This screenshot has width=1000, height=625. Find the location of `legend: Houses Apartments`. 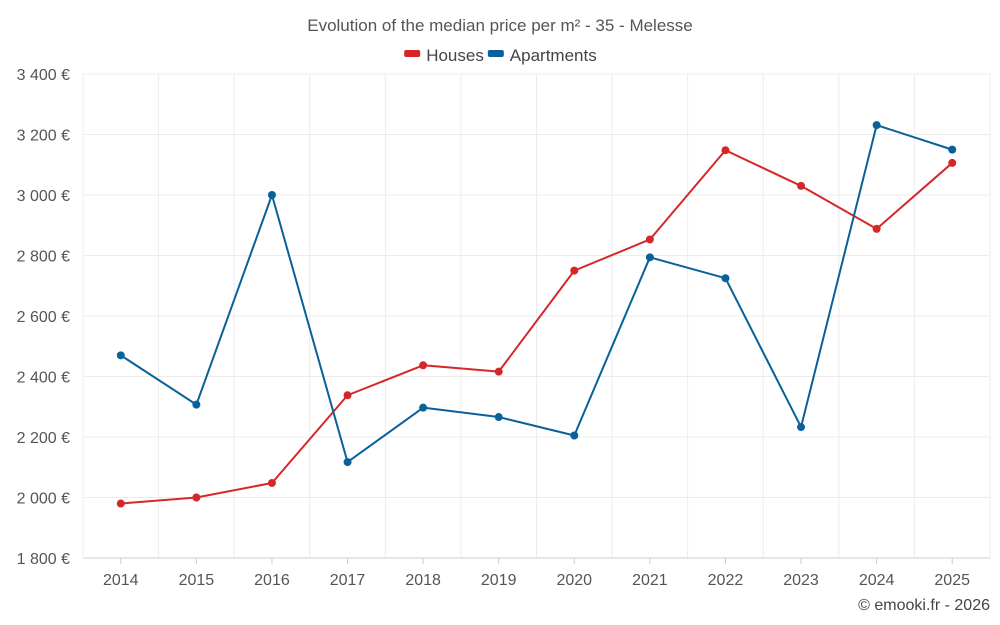

legend: Houses Apartments is located at coordinates (500, 55).